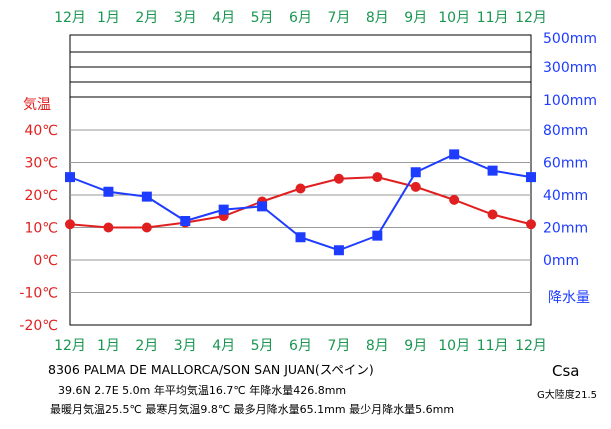 This screenshot has height=429, width=611. I want to click on continentality-note: G大陸度21.5, so click(567, 394).